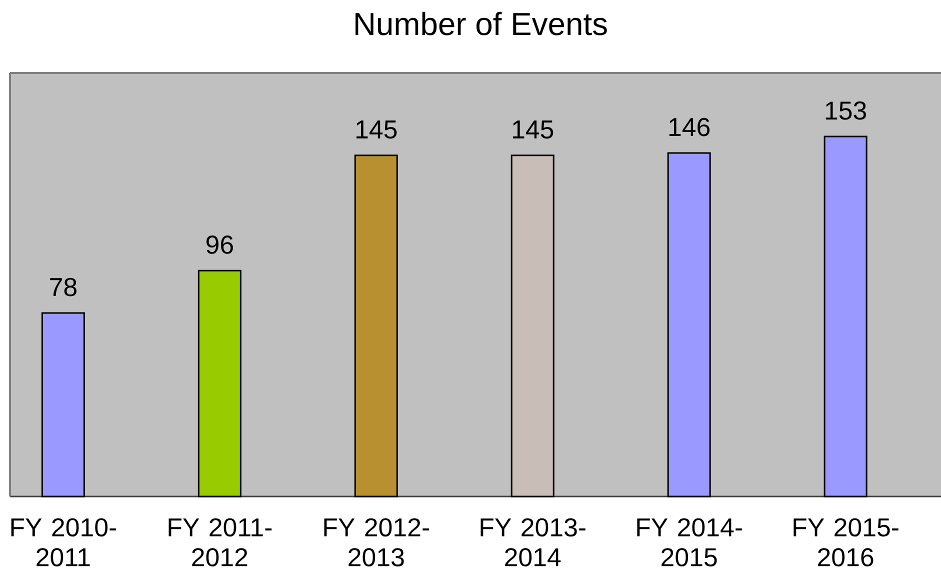 This screenshot has width=941, height=569. I want to click on data-label: 153, so click(846, 110).